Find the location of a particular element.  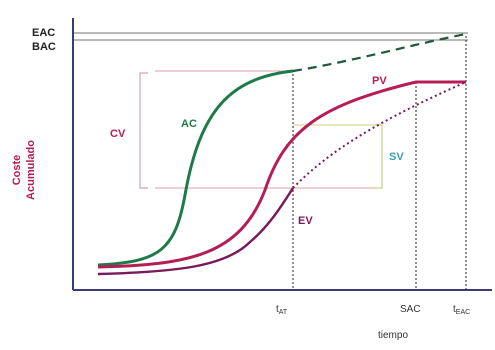

eac-forecast-curve is located at coordinates (379, 52).